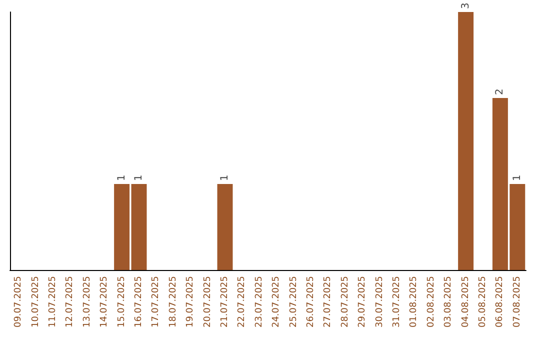 This screenshot has width=540, height=340. Describe the element at coordinates (465, 302) in the screenshot. I see `x-tick-label: 04.08.2025` at that location.